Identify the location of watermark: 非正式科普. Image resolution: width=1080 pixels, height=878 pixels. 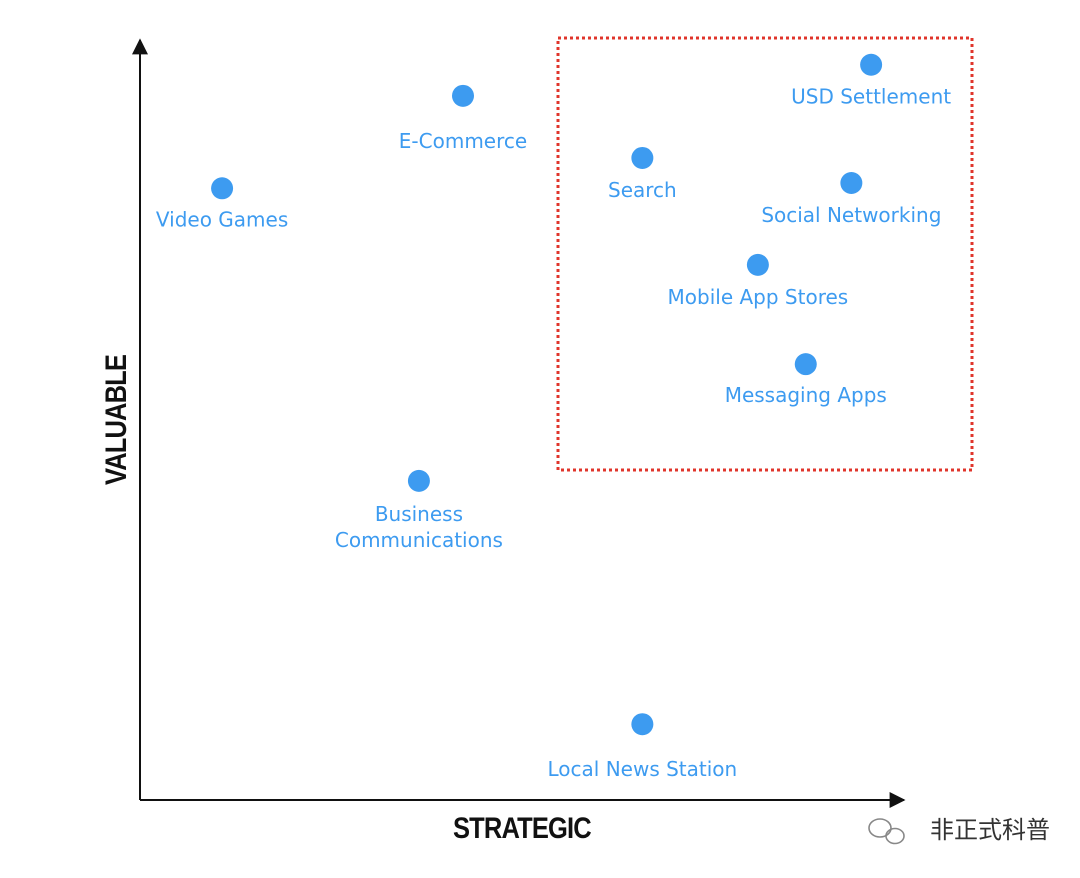
(990, 830).